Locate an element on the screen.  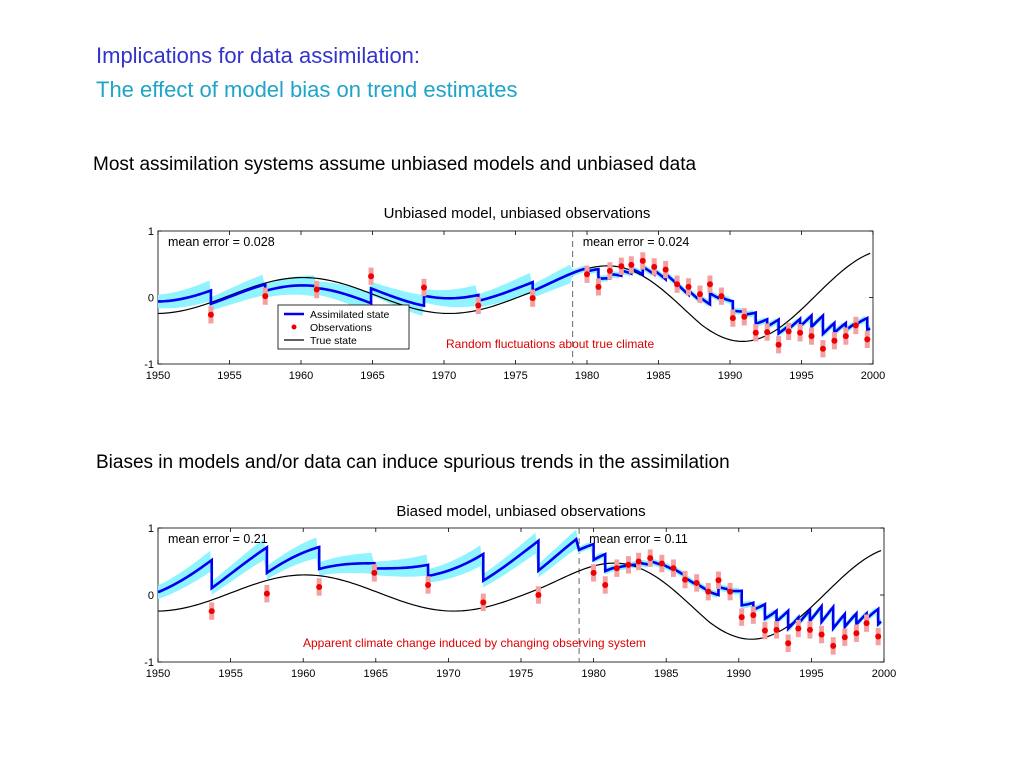
assimilation-uncertainty-band is located at coordinates (520, 581).